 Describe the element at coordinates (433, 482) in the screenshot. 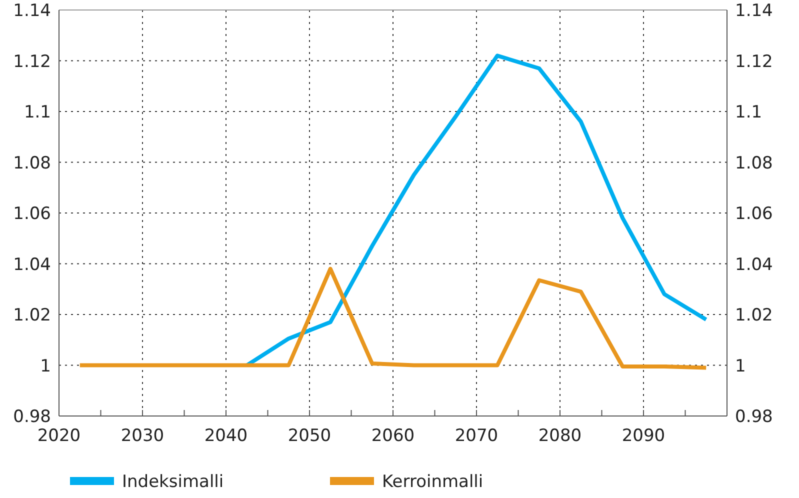

I see `legend-label: Kerroinmalli` at that location.